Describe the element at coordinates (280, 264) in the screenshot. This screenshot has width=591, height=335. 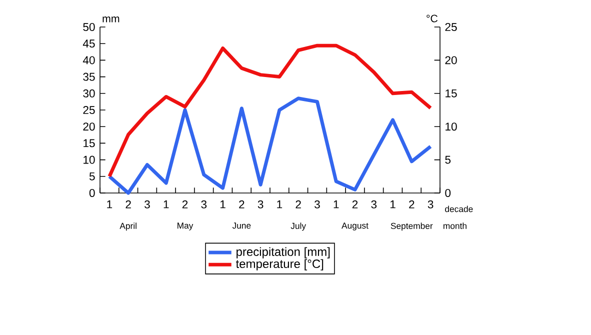
I see `legend-label: temperature [°C]` at that location.